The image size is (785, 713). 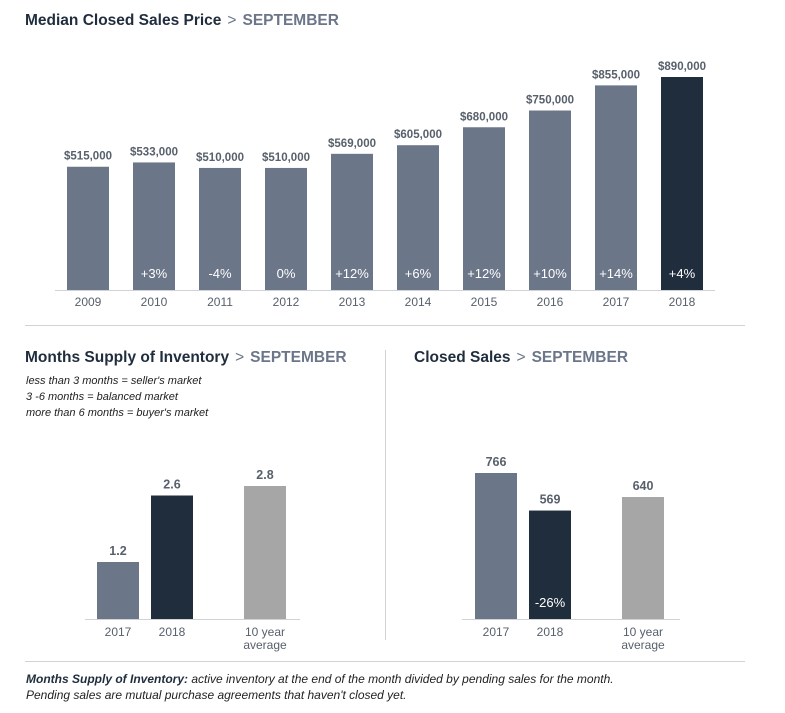 I want to click on median-price-bar-2017, so click(x=616, y=187).